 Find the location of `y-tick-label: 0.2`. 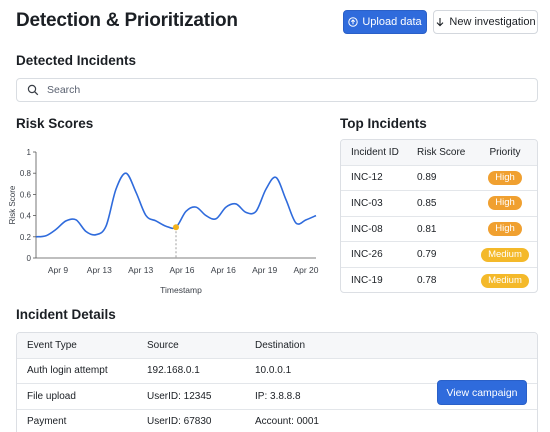

y-tick-label: 0.2 is located at coordinates (26, 237).